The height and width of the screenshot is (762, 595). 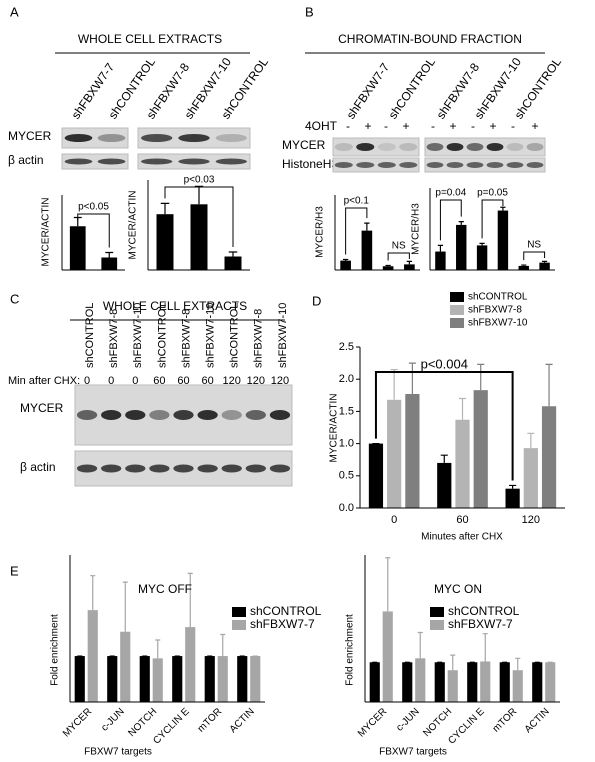 I want to click on annotation: p<0.05, so click(x=93, y=207).